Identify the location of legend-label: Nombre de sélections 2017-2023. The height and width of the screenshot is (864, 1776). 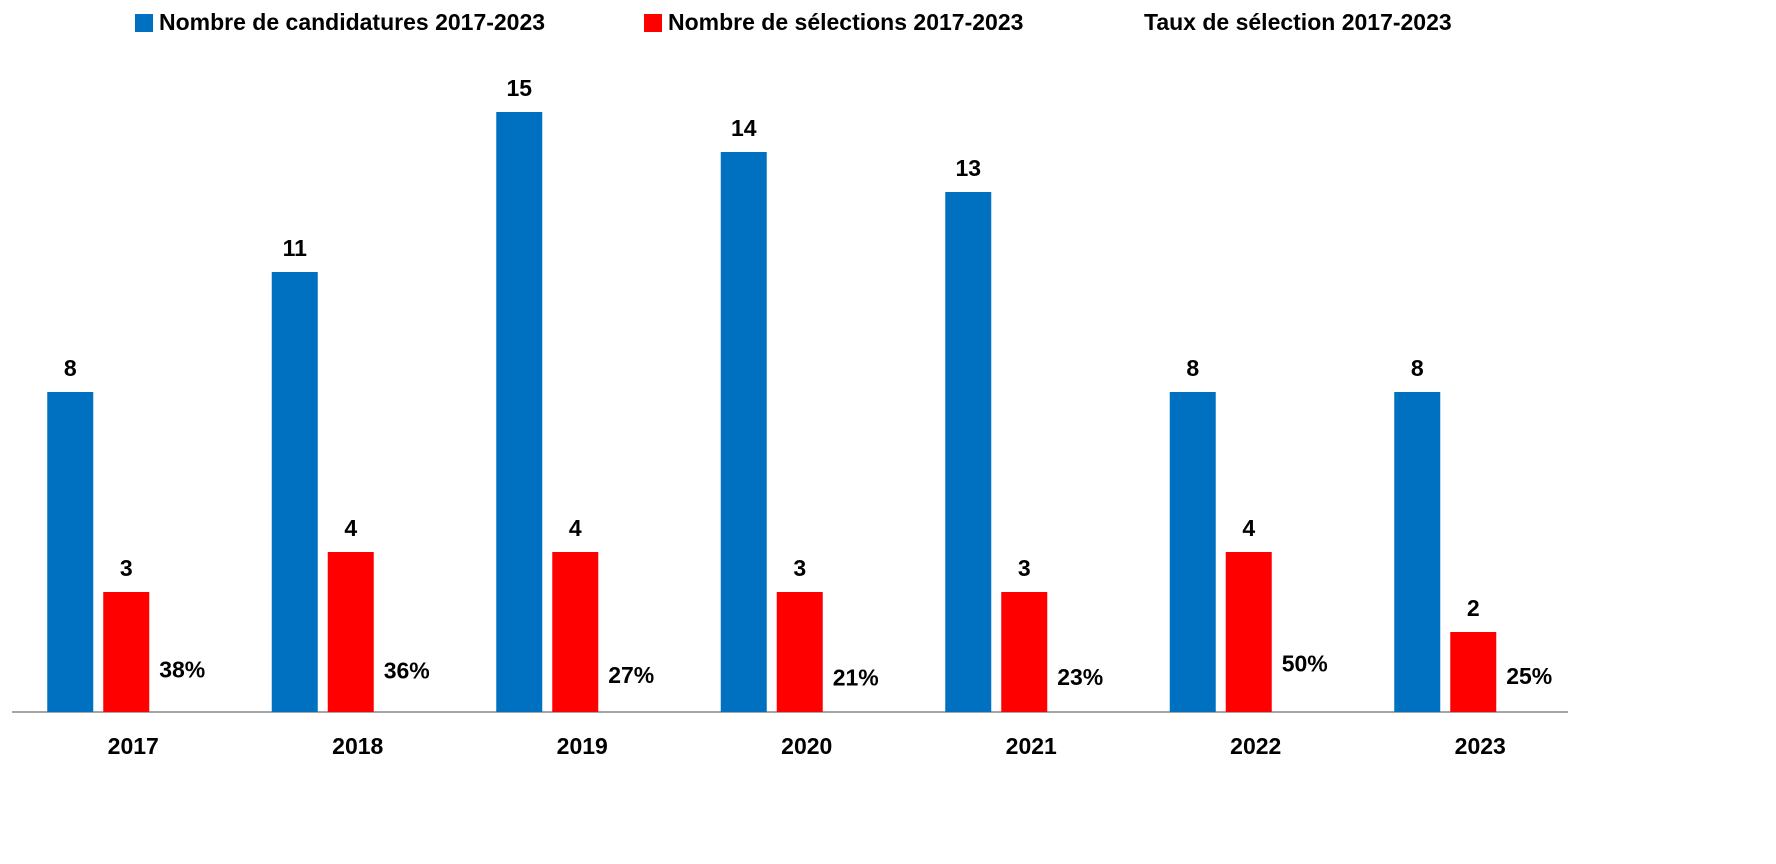
(845, 22).